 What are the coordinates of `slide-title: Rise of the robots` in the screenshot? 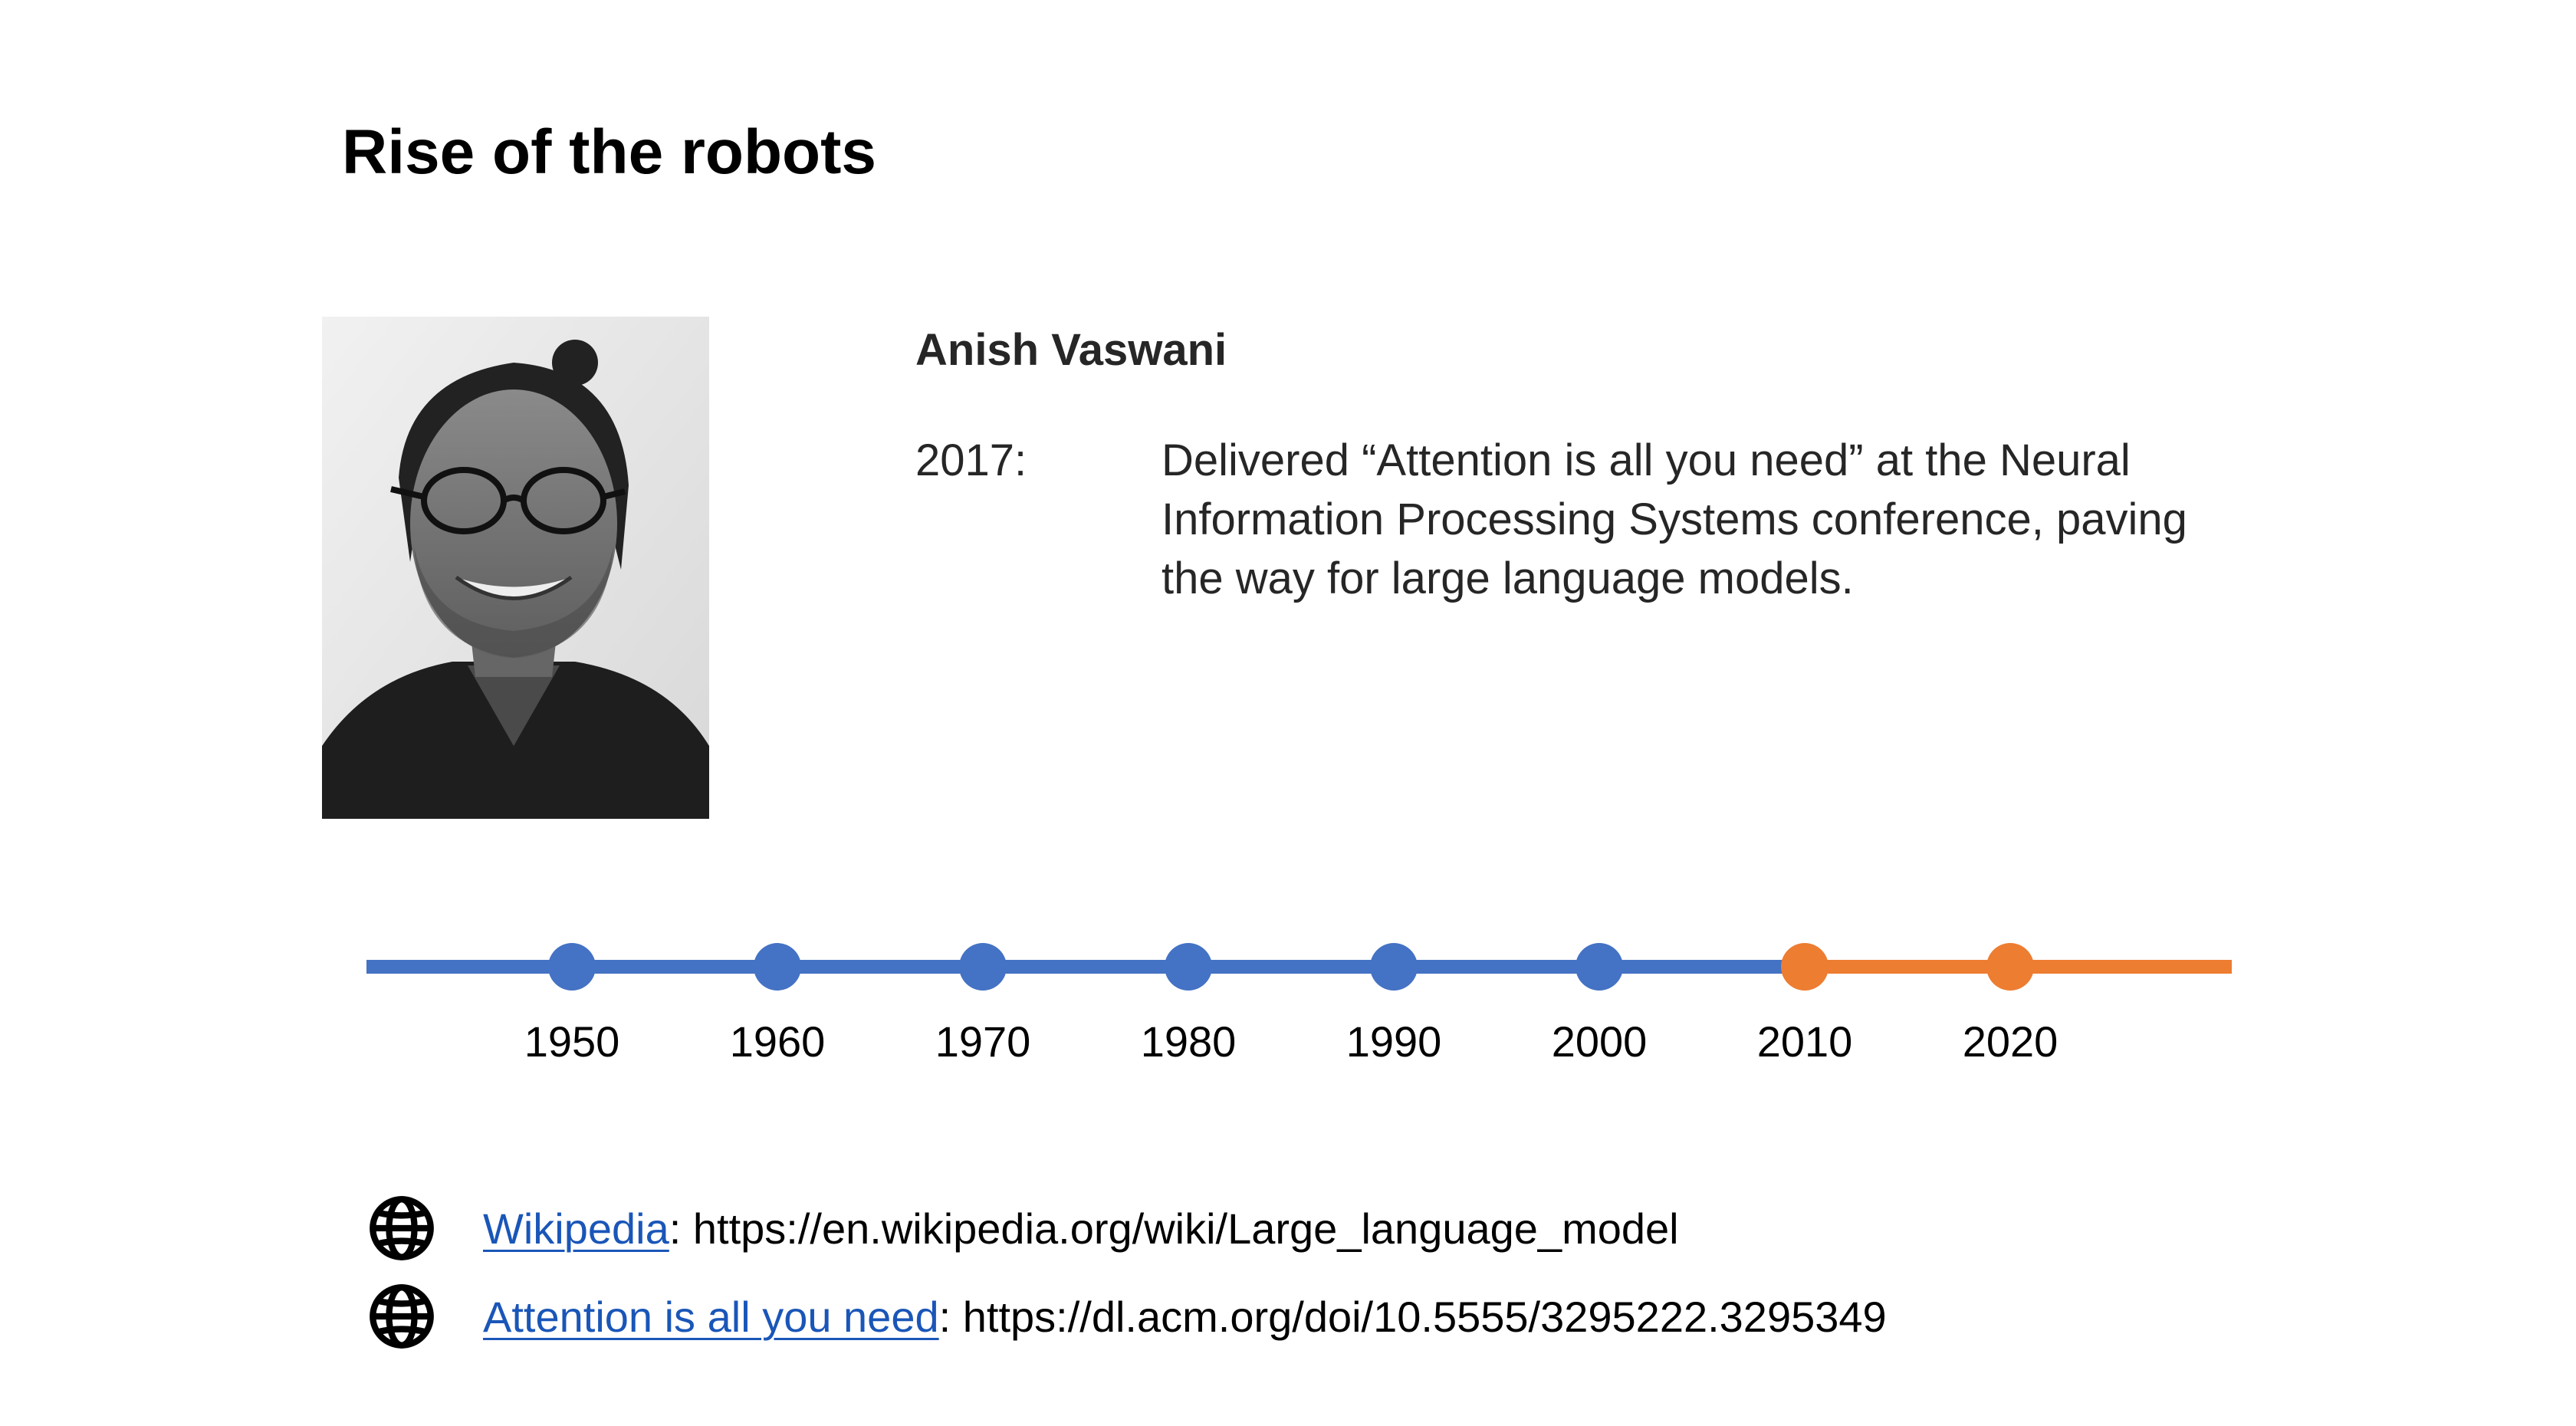 It's located at (609, 152).